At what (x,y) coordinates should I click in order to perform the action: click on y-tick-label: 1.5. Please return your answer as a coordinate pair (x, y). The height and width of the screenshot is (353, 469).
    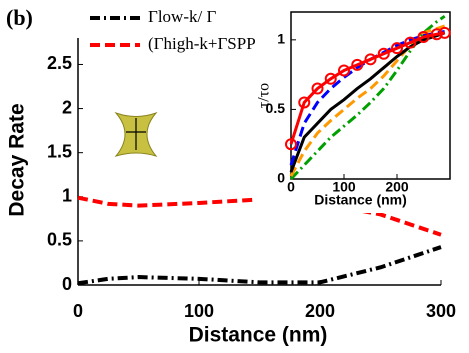
    Looking at the image, I should click on (59, 151).